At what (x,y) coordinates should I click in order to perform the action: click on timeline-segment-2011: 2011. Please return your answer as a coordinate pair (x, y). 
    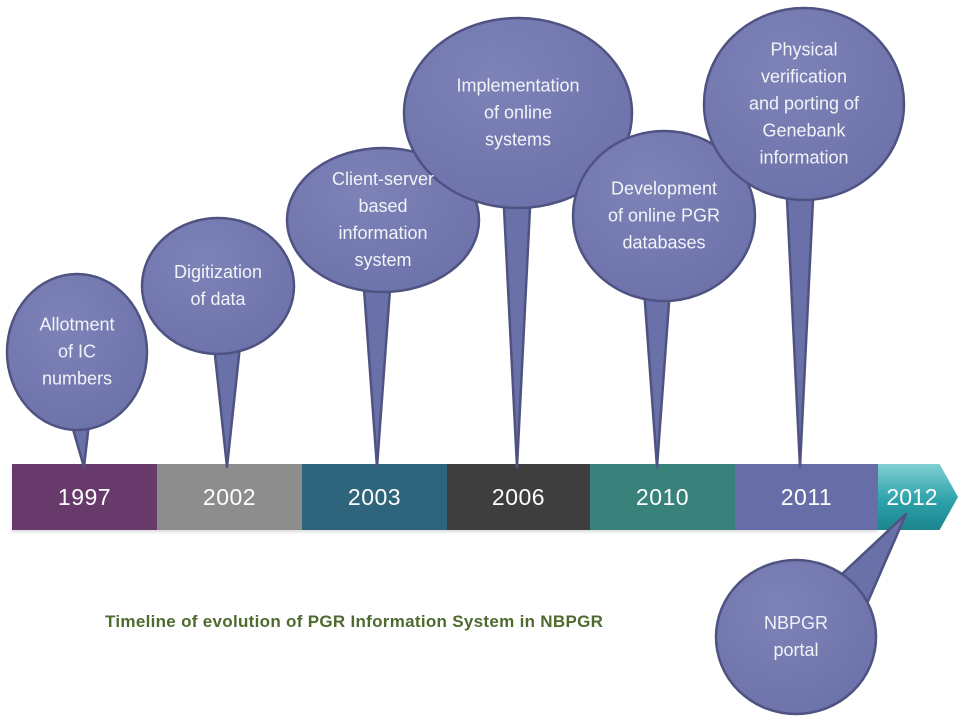
    Looking at the image, I should click on (806, 497).